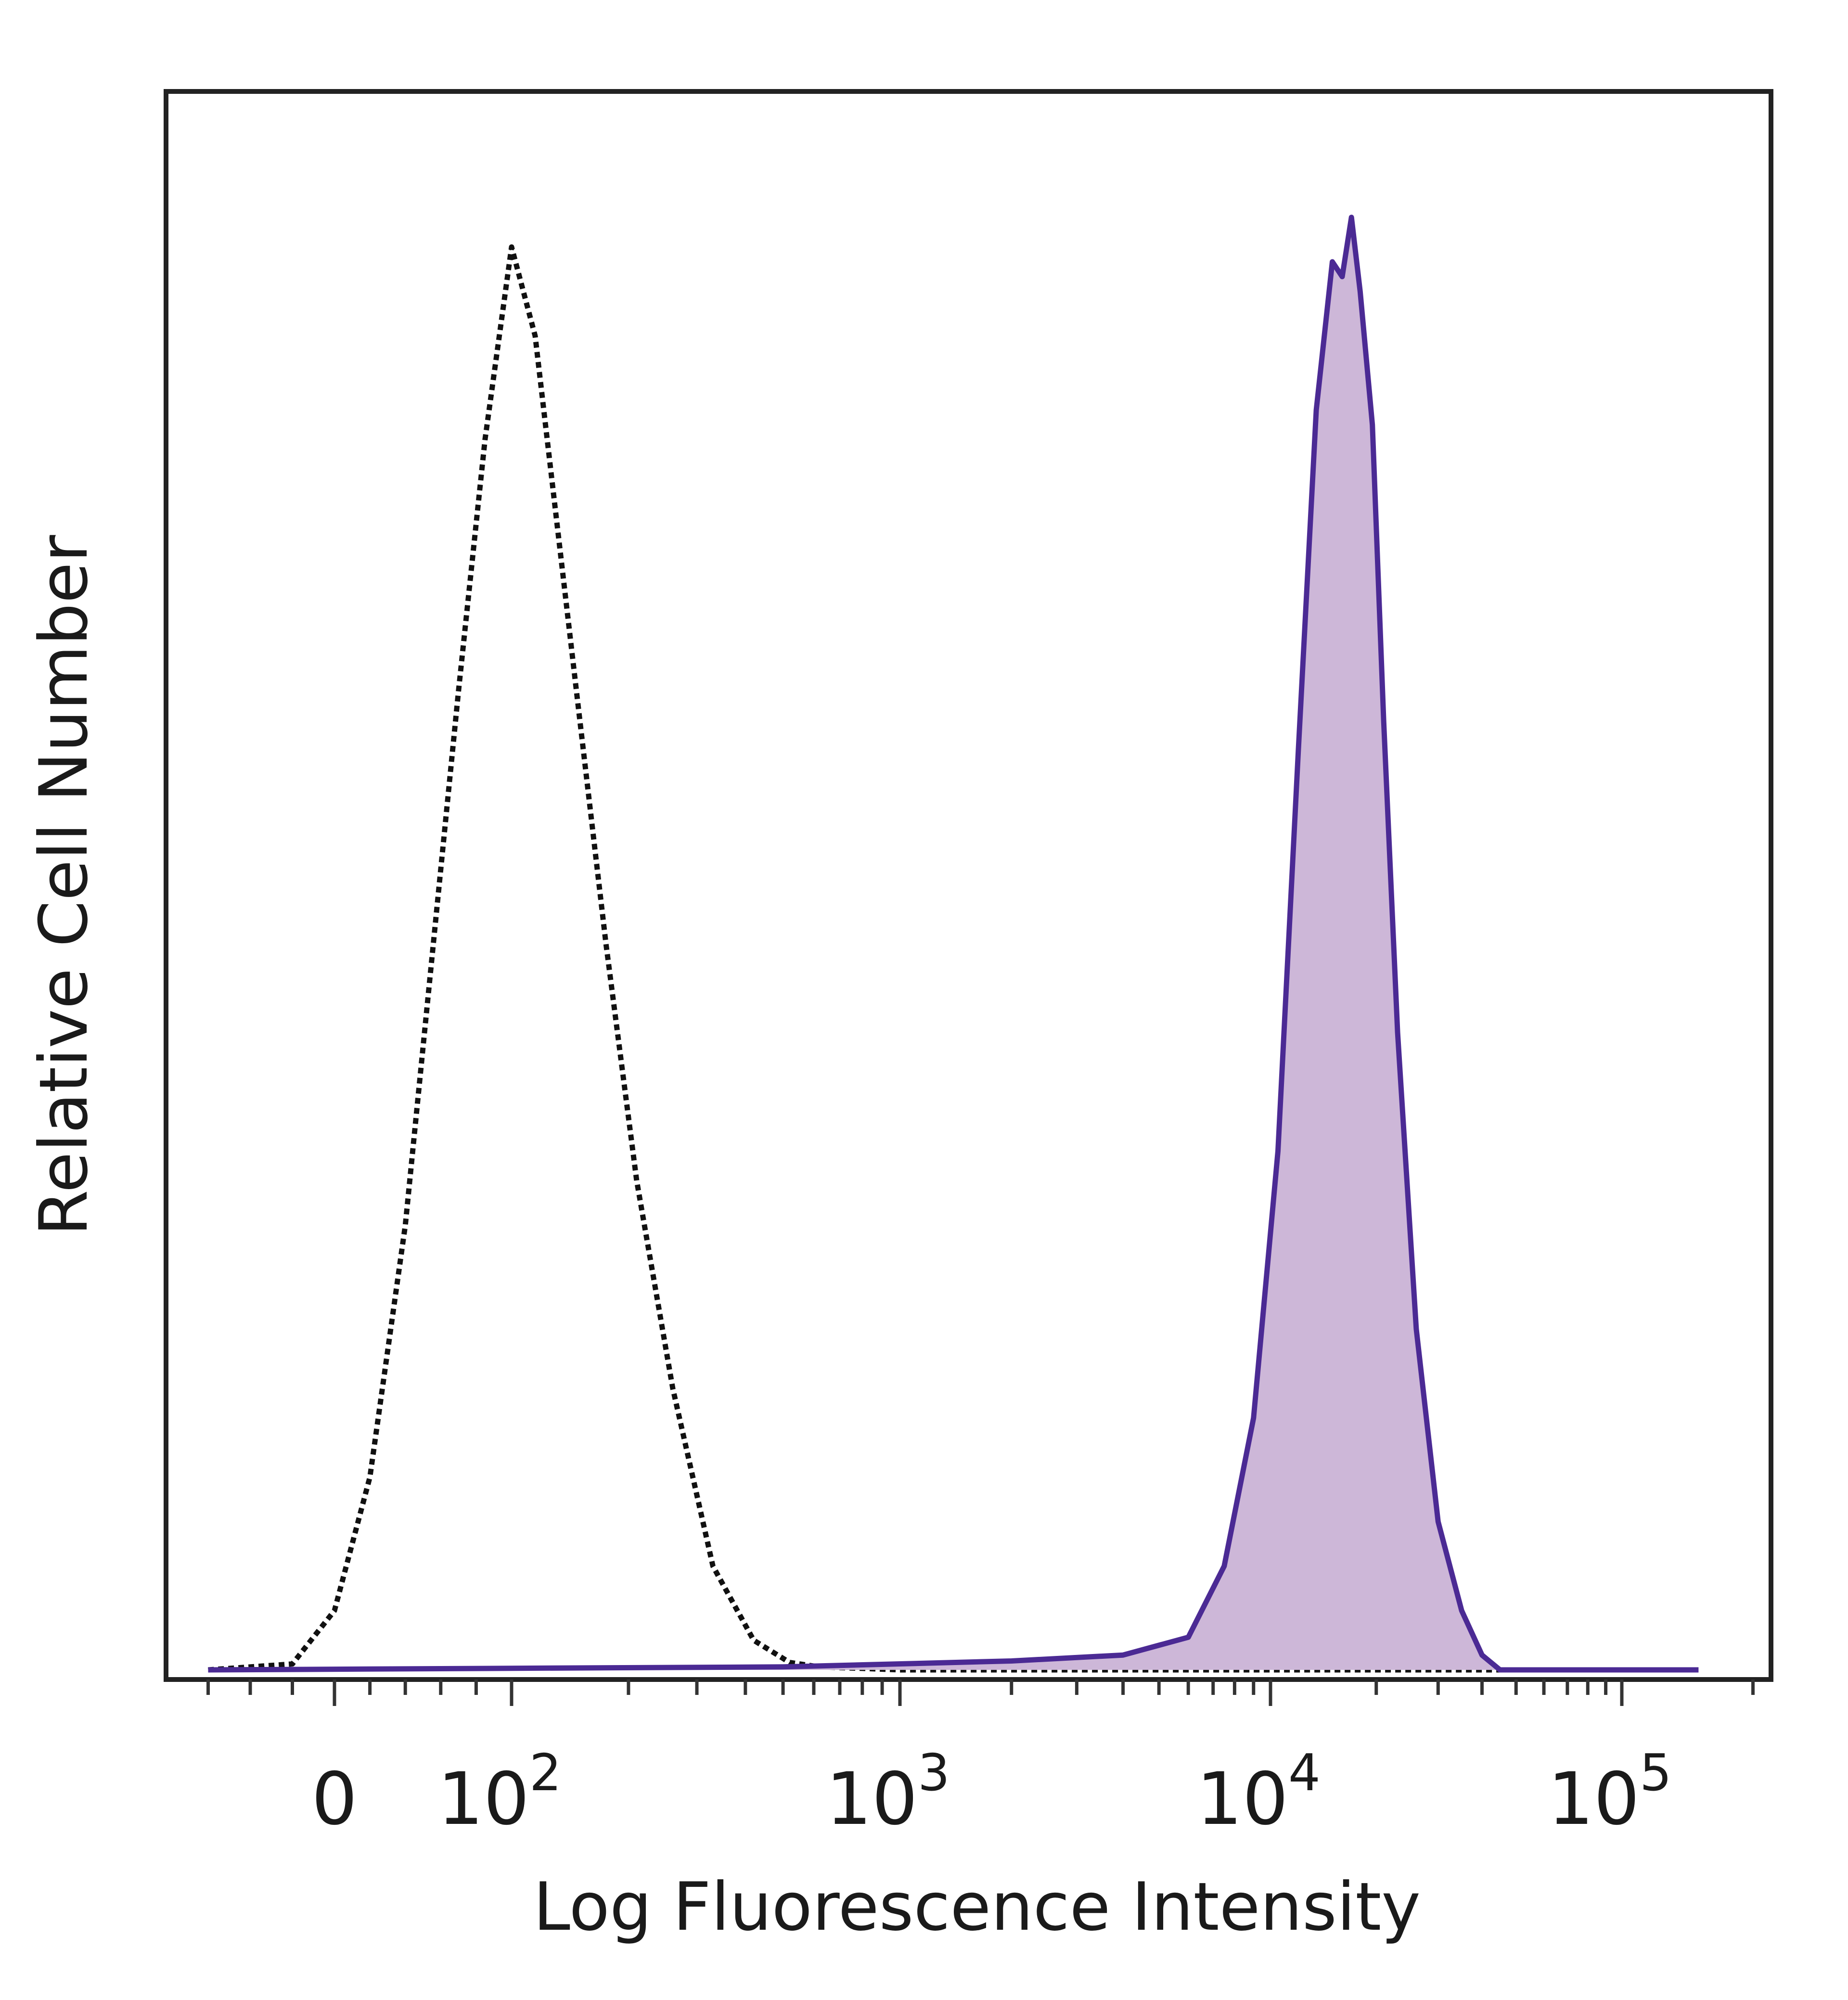  What do you see at coordinates (980, 1760) in the screenshot?
I see `x-axis-ticks: 0 10² 10³ 10⁴ 10⁵` at bounding box center [980, 1760].